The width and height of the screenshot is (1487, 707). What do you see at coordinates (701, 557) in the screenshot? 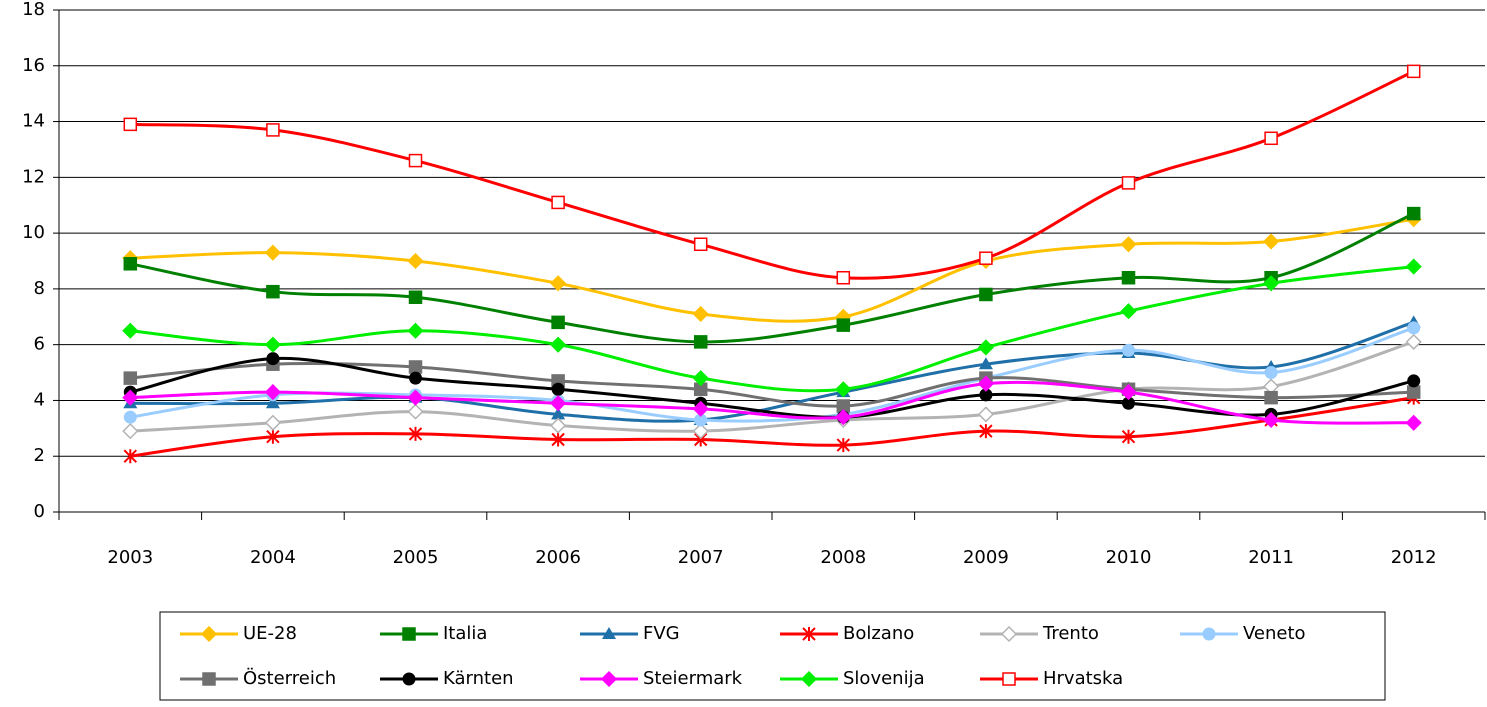
I see `x-tick-label: 2007` at bounding box center [701, 557].